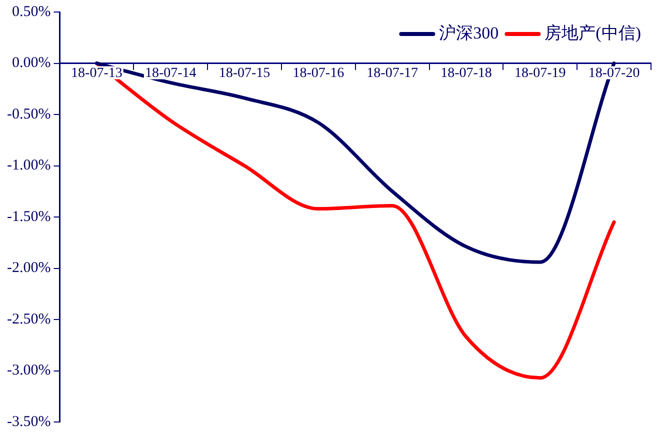 The height and width of the screenshot is (434, 659). Describe the element at coordinates (593, 32) in the screenshot. I see `legend-label: 房地产(中信)` at that location.